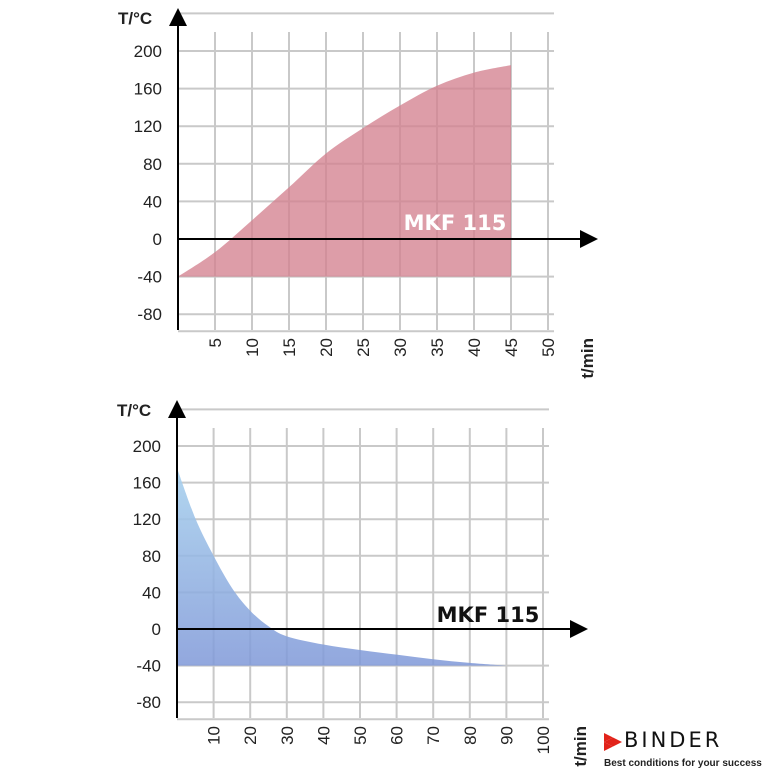 The image size is (775, 775). What do you see at coordinates (543, 740) in the screenshot?
I see `x-tick-label: 100` at bounding box center [543, 740].